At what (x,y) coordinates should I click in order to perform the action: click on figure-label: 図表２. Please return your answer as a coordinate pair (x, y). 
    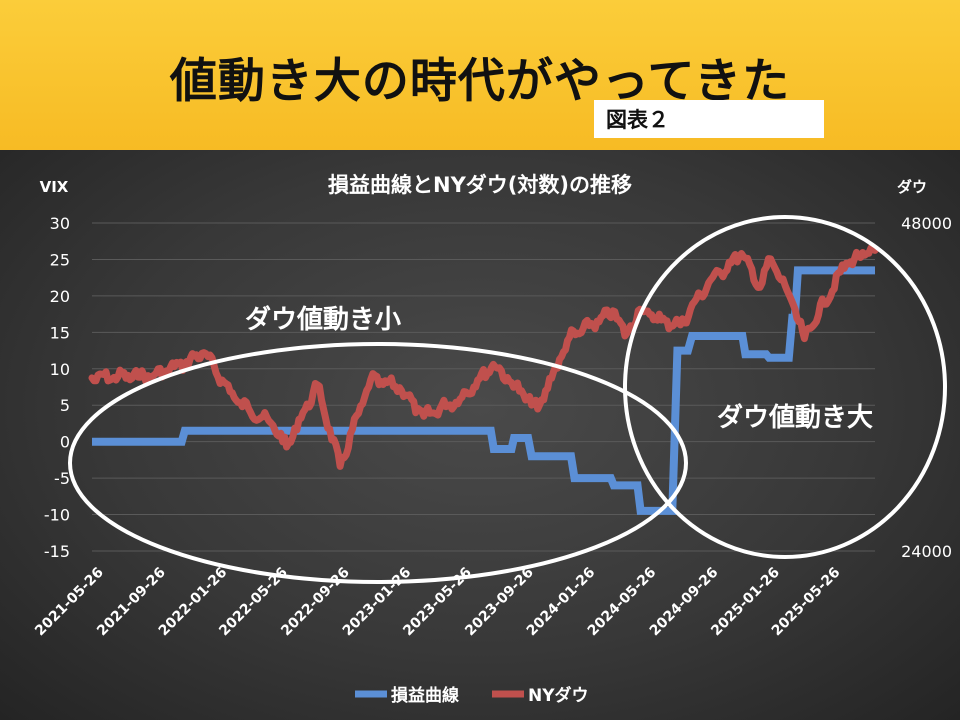
    Looking at the image, I should click on (709, 119).